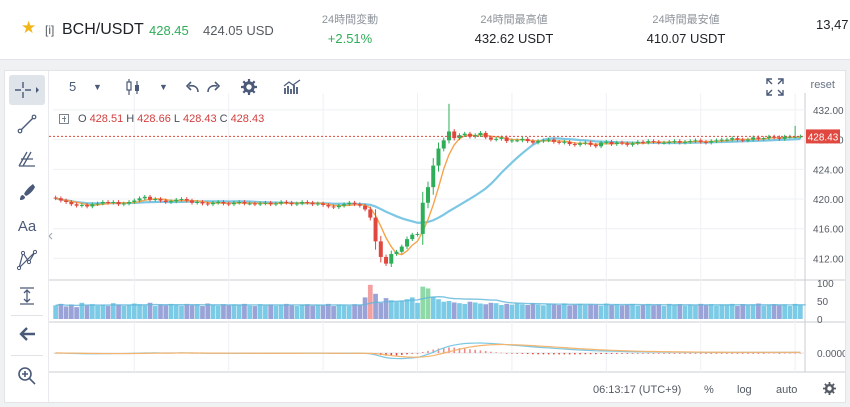  Describe the element at coordinates (51, 236) in the screenshot. I see `scroll-left-marker` at that location.